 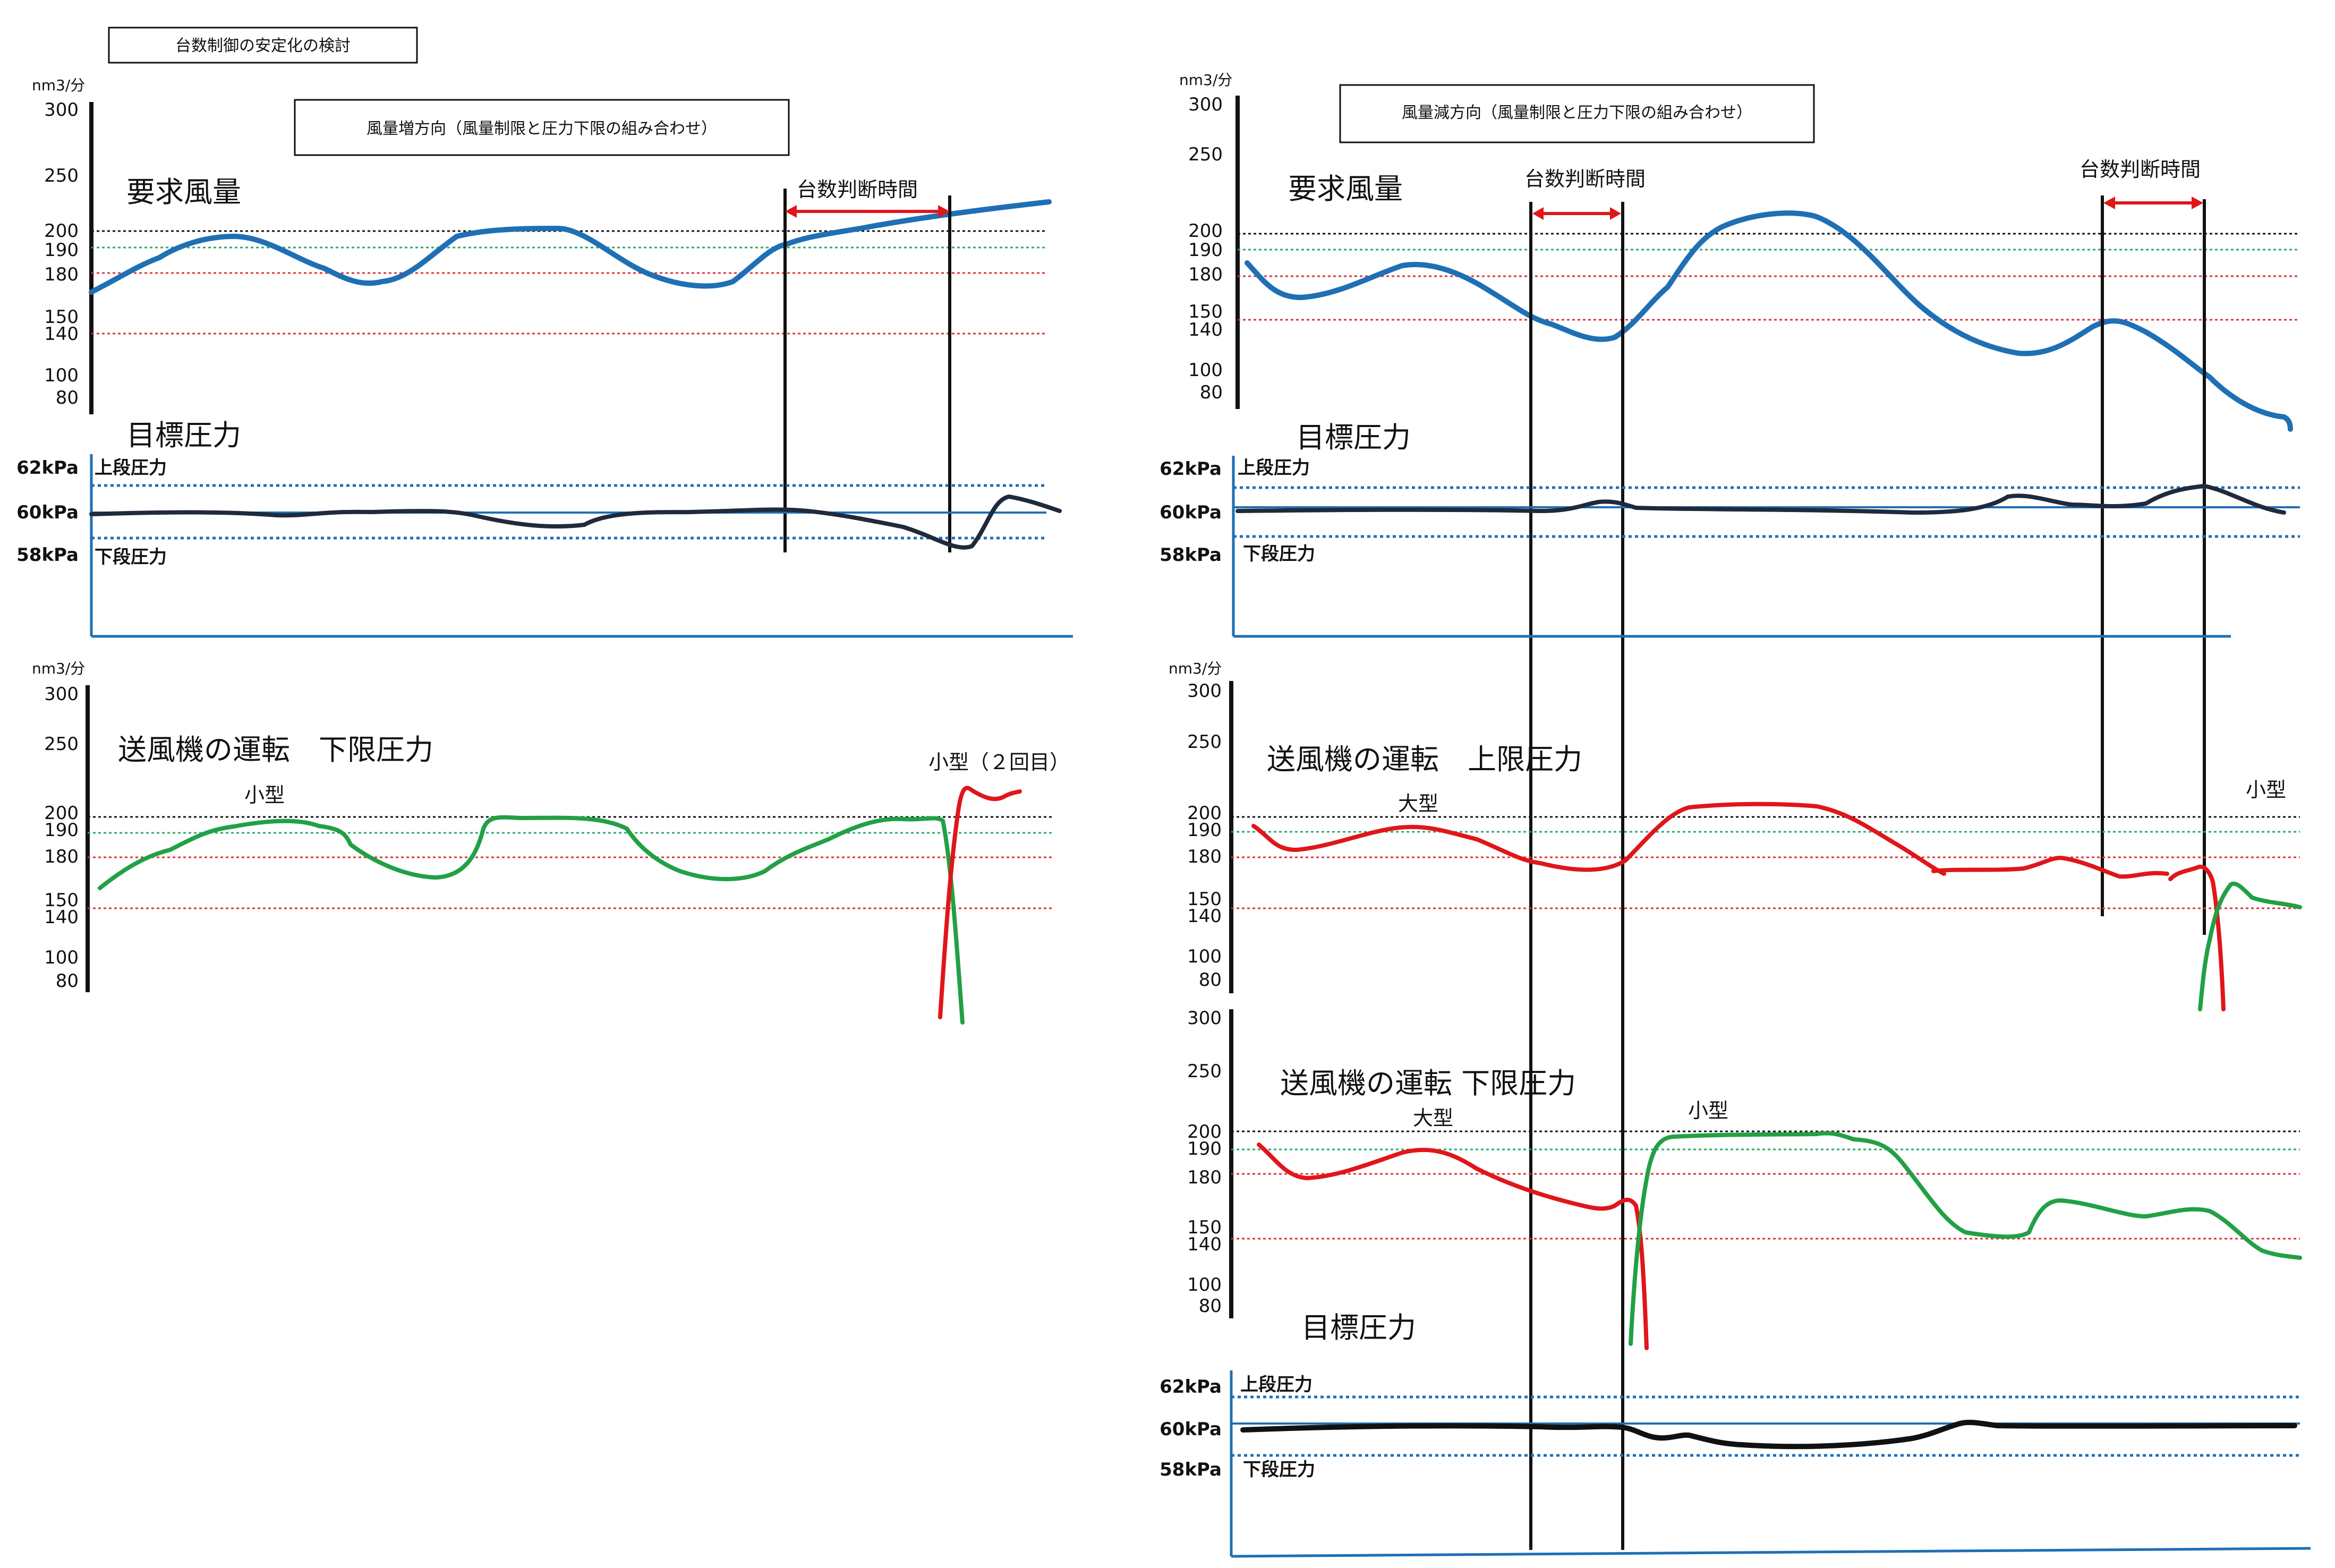 I want to click on left-judge-arrowhead-l, so click(x=791, y=211).